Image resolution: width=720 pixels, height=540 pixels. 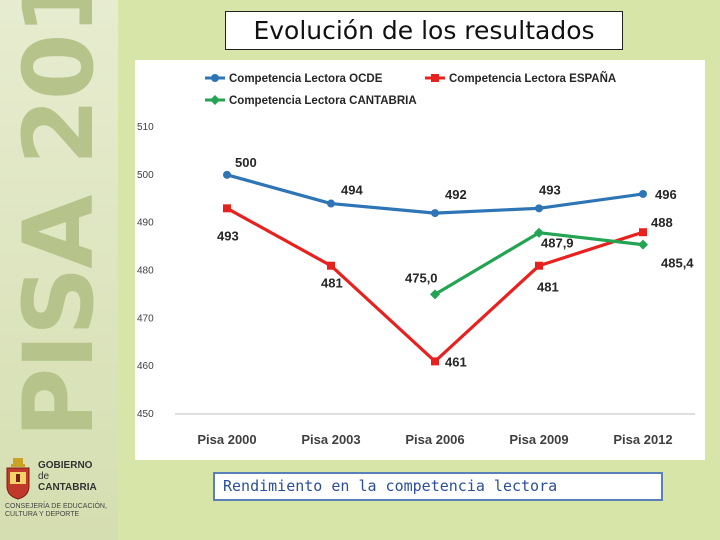 I want to click on legend-entry: Competencia Lectora OCDE, so click(x=306, y=79).